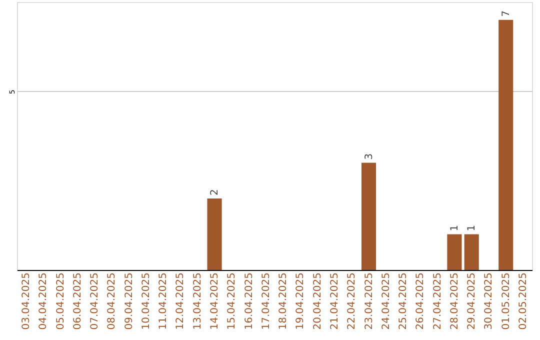 This screenshot has height=340, width=540. Describe the element at coordinates (198, 301) in the screenshot. I see `x-tick-label: 13.04.2025` at that location.